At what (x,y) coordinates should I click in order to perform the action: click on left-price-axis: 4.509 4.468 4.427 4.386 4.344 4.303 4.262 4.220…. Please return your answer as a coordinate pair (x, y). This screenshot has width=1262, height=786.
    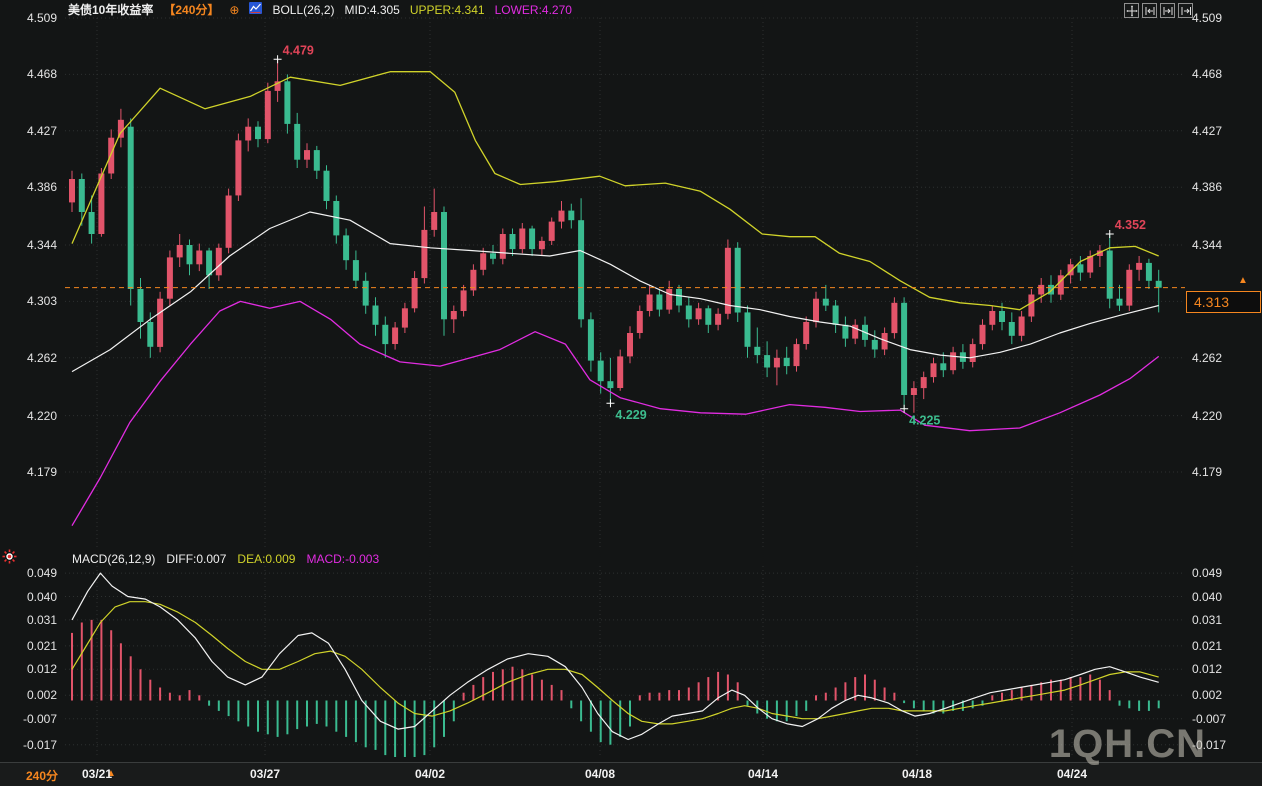
    Looking at the image, I should click on (30, 393).